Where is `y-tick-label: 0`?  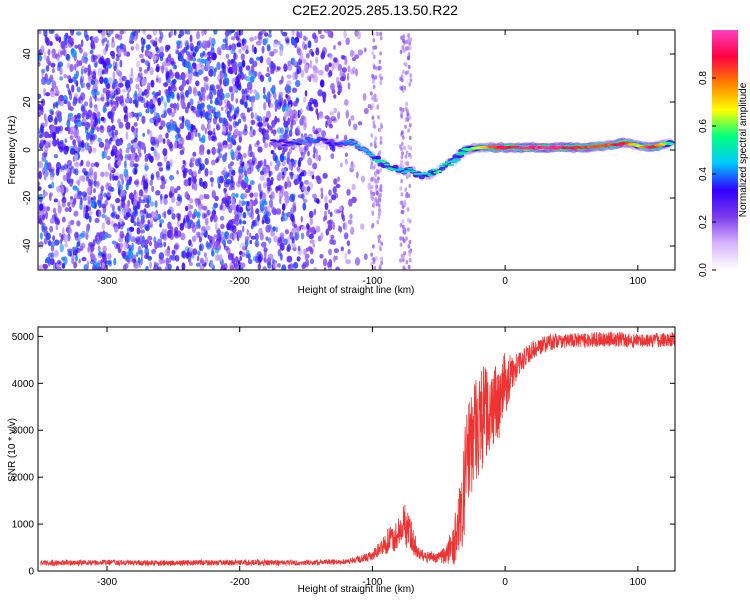 y-tick-label: 0 is located at coordinates (31, 572).